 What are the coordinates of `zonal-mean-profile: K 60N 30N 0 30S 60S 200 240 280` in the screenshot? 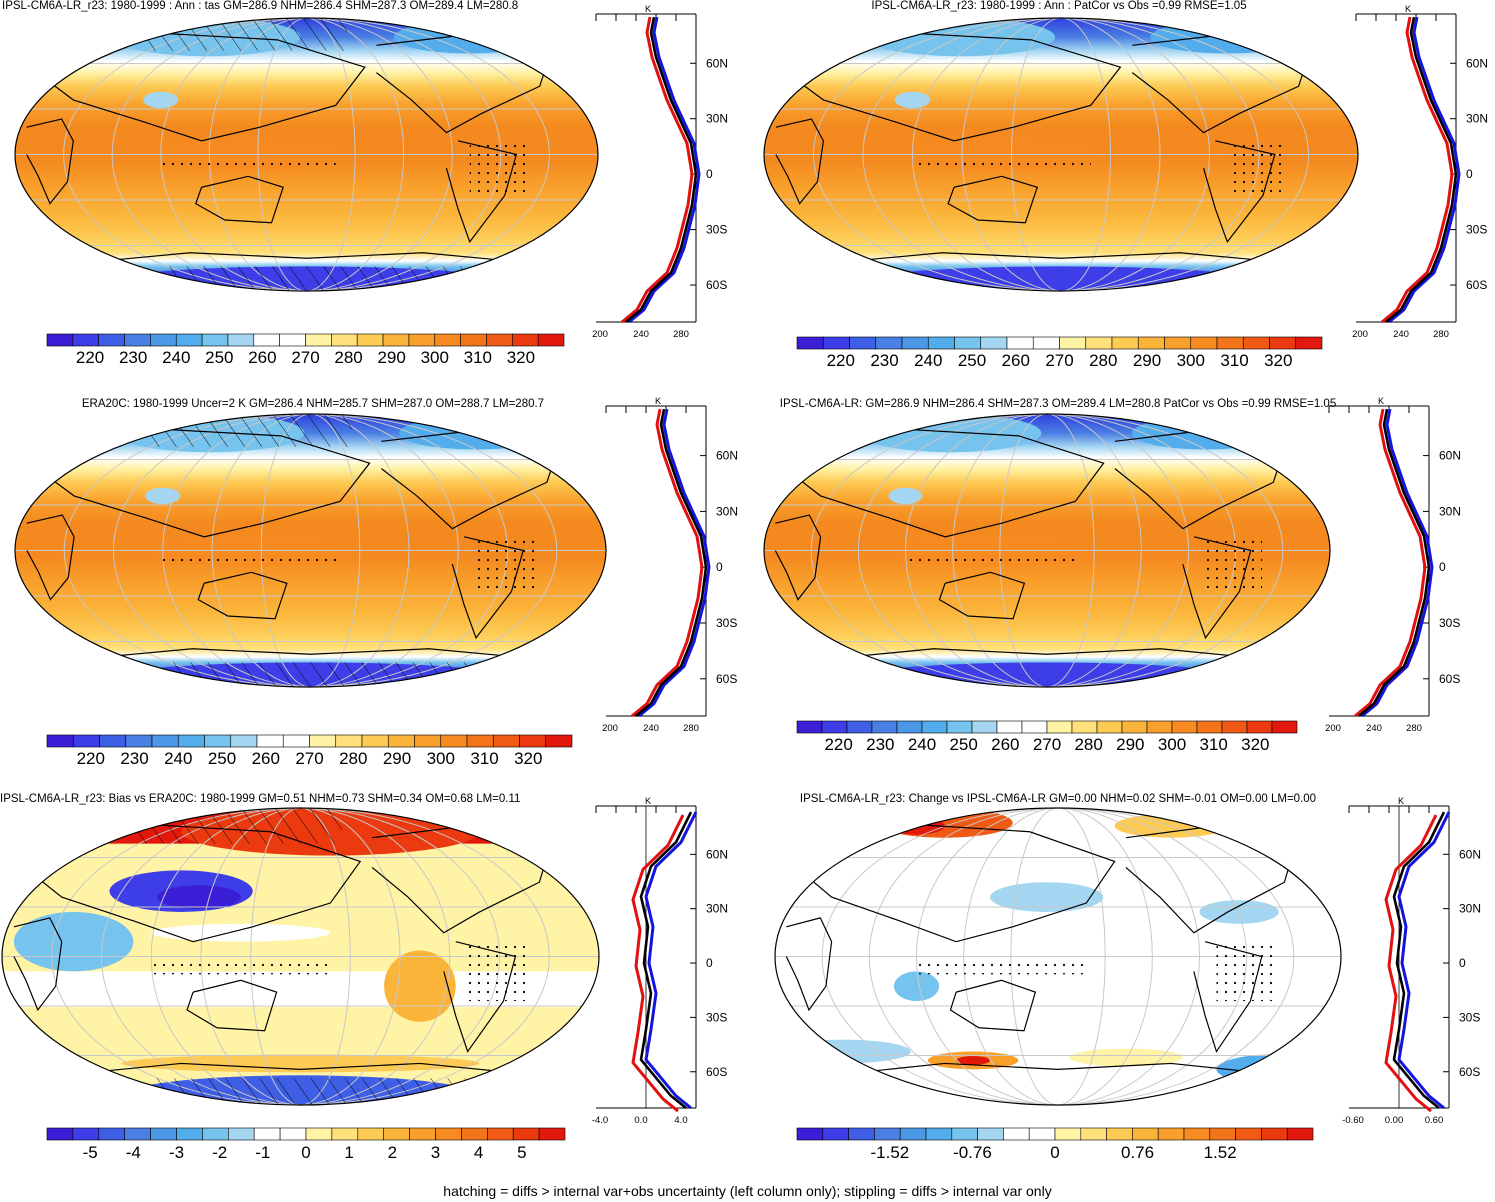 It's located at (1393, 565).